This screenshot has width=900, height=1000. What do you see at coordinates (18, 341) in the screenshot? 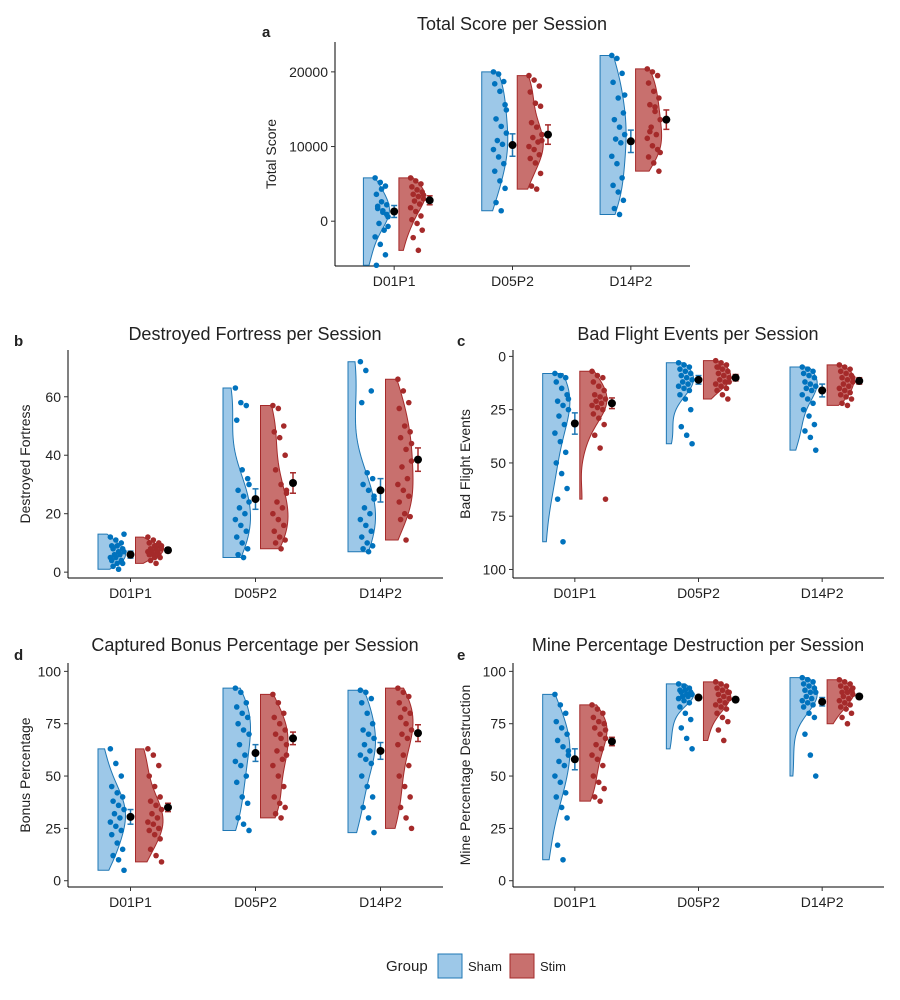
I see `panel-letter: b` at bounding box center [18, 341].